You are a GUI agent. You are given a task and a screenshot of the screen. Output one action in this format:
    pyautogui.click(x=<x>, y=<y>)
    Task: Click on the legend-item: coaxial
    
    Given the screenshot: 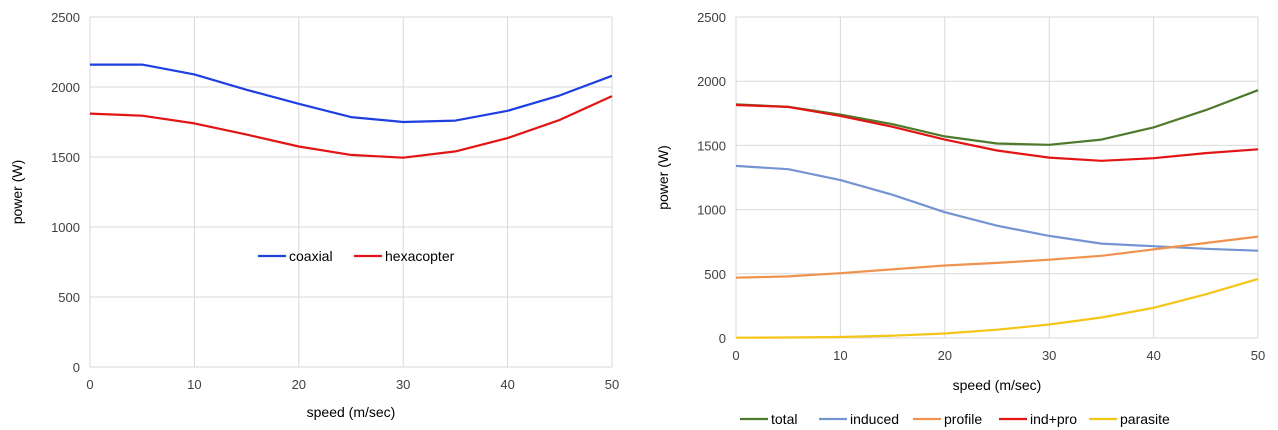 What is the action you would take?
    pyautogui.click(x=295, y=256)
    